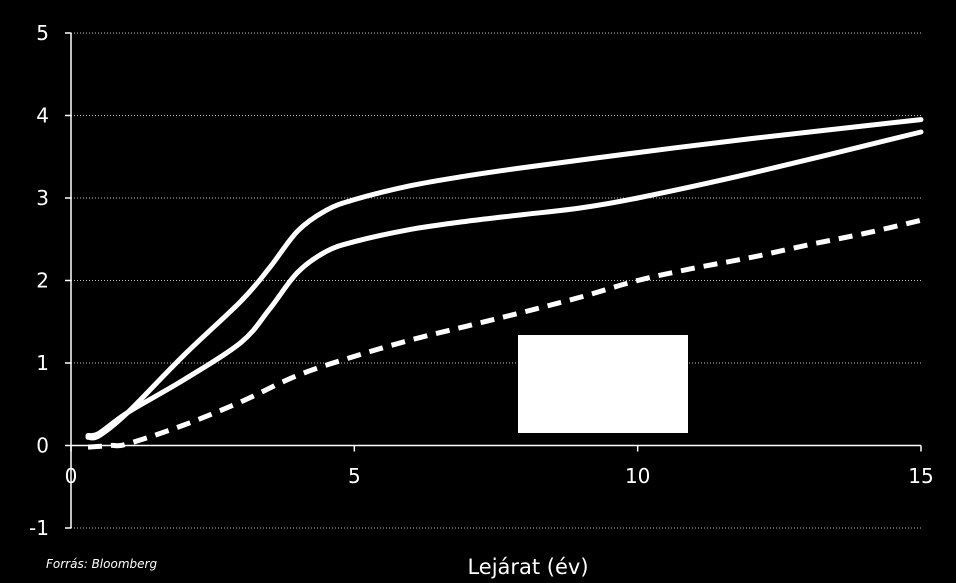 The width and height of the screenshot is (956, 583). What do you see at coordinates (603, 384) in the screenshot?
I see `legend-box` at bounding box center [603, 384].